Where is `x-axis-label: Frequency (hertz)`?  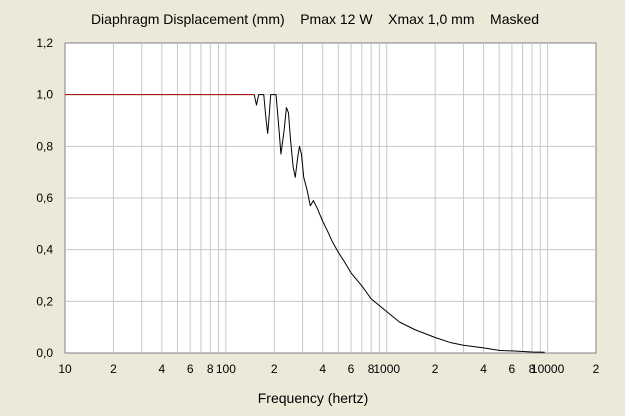
x-axis-label: Frequency (hertz) is located at coordinates (313, 398).